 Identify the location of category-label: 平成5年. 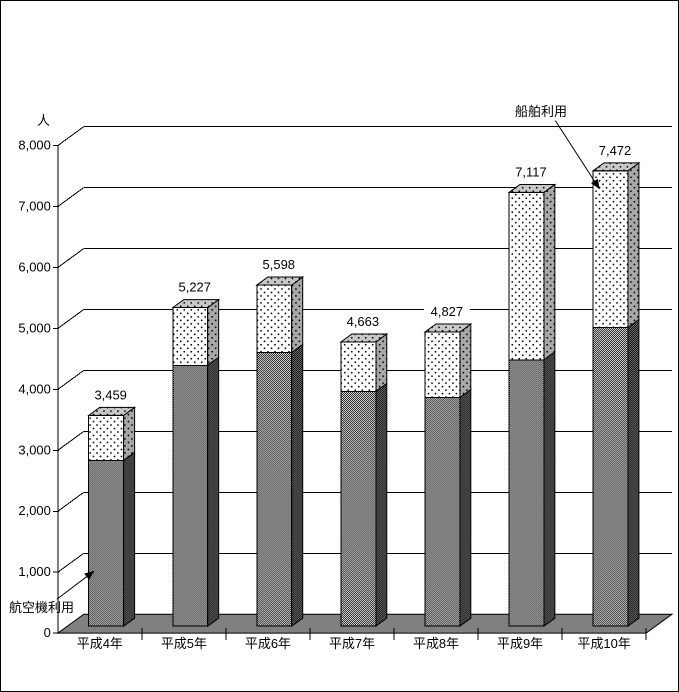
(184, 643).